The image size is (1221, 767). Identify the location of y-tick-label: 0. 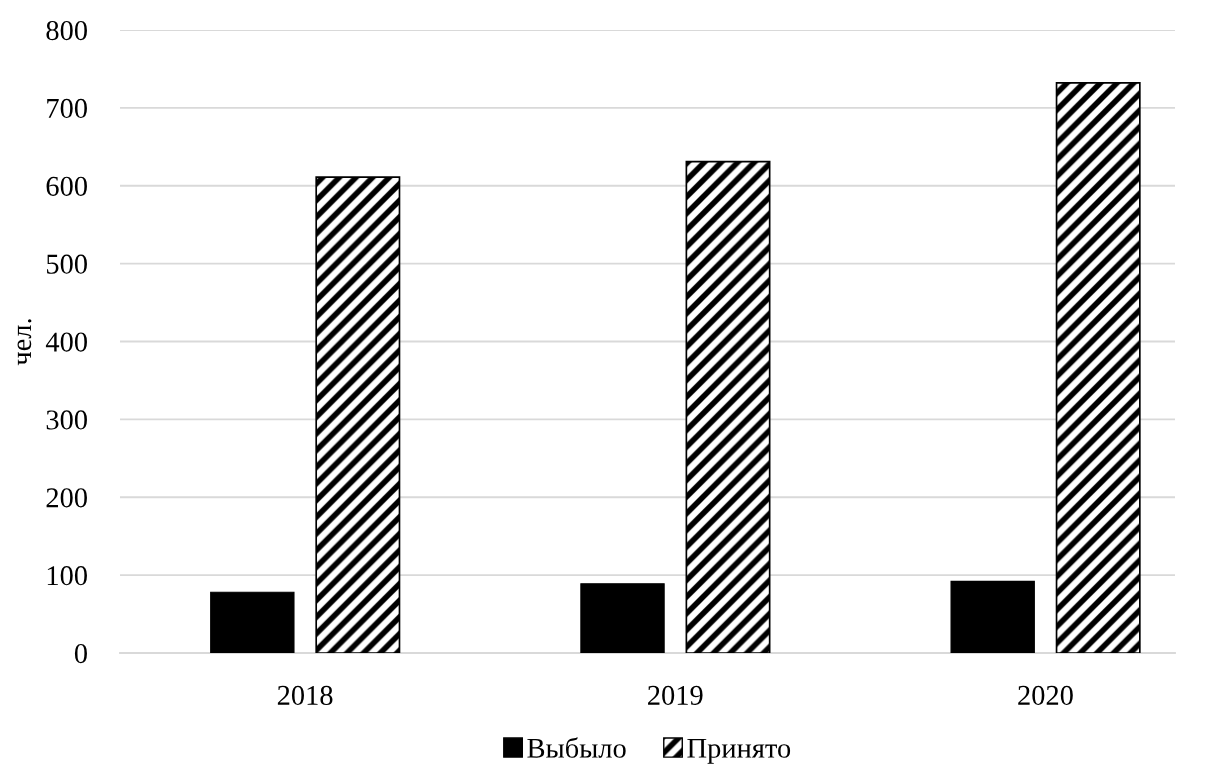
(80, 653).